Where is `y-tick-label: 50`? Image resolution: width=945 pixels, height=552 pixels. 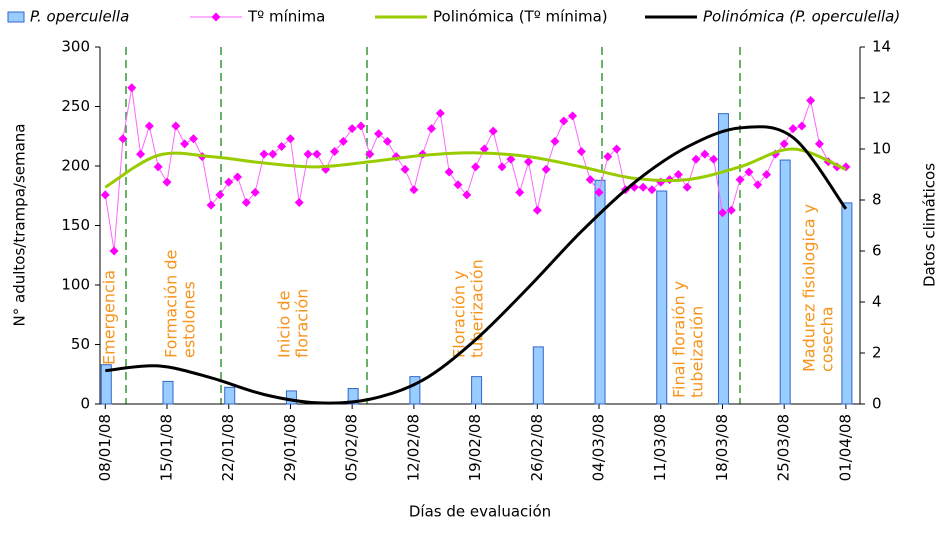
y-tick-label: 50 is located at coordinates (80, 344).